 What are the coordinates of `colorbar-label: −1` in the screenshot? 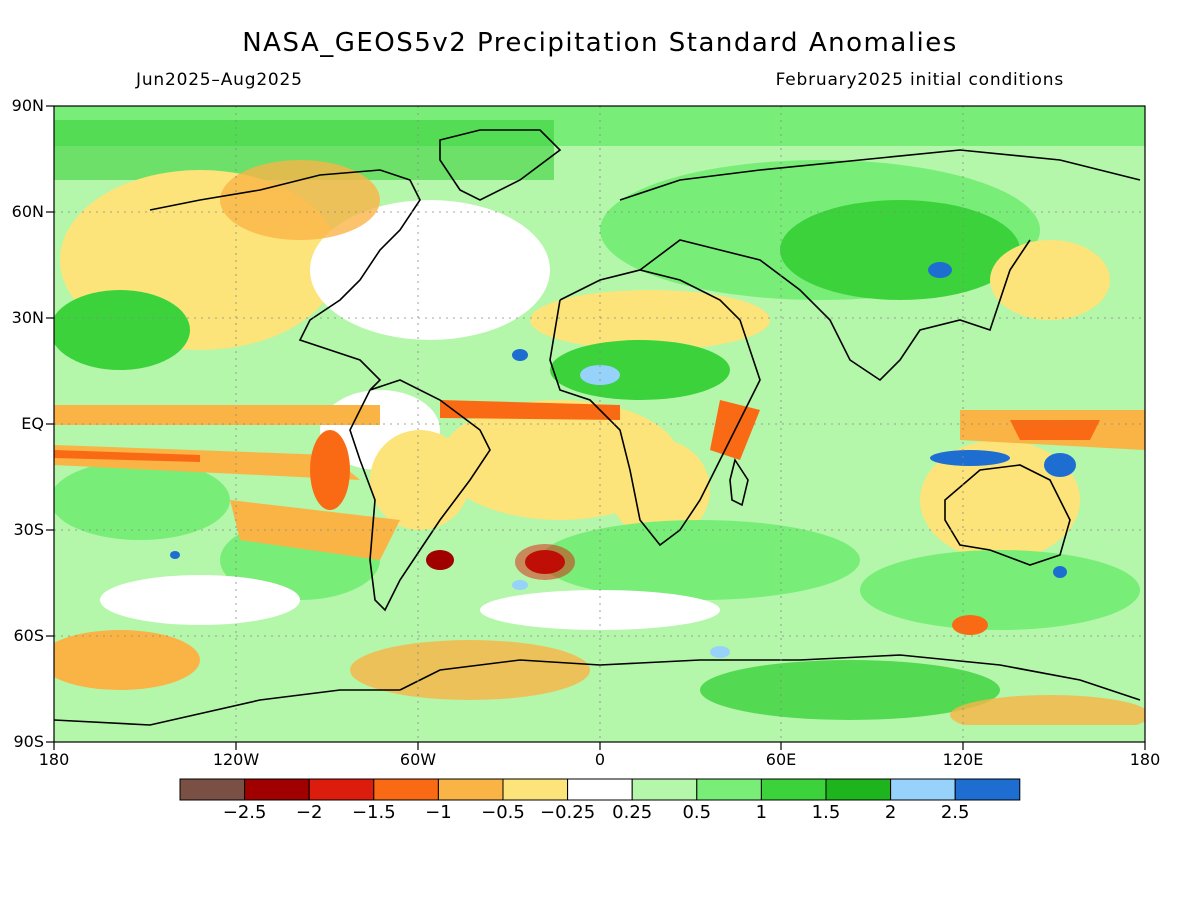 It's located at (438, 812).